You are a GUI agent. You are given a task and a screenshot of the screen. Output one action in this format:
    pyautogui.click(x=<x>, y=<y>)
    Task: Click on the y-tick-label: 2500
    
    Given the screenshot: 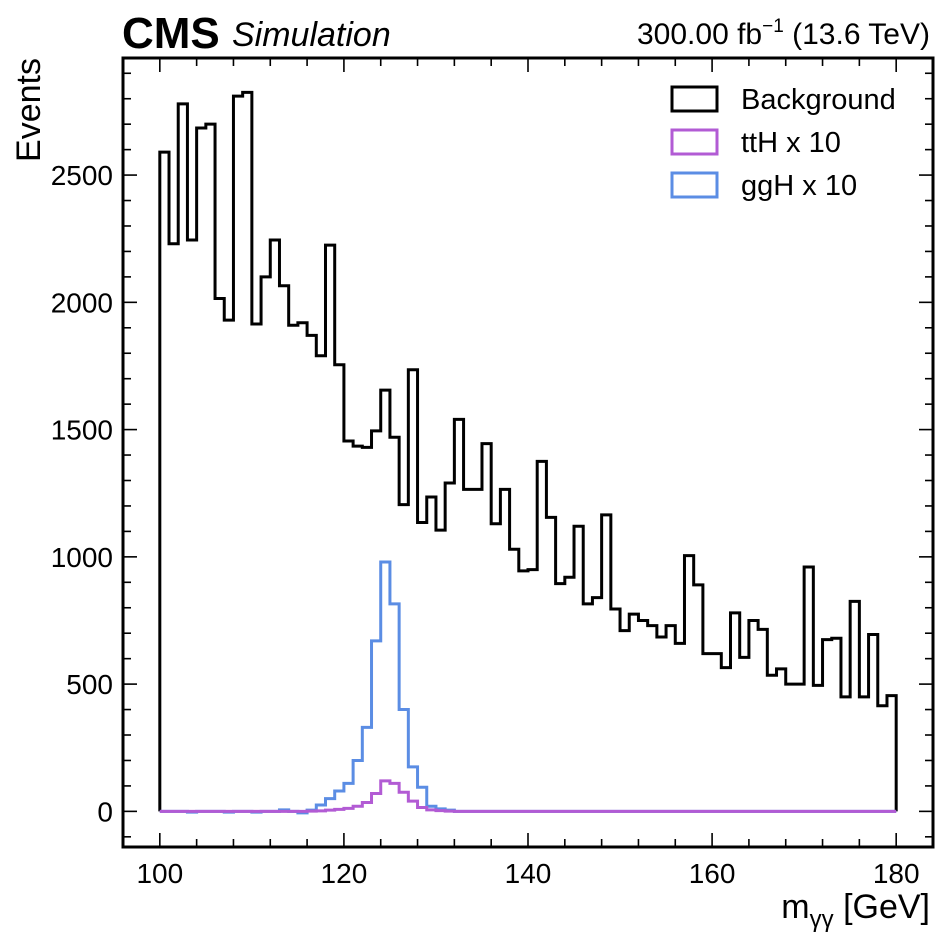 What is the action you would take?
    pyautogui.click(x=82, y=175)
    